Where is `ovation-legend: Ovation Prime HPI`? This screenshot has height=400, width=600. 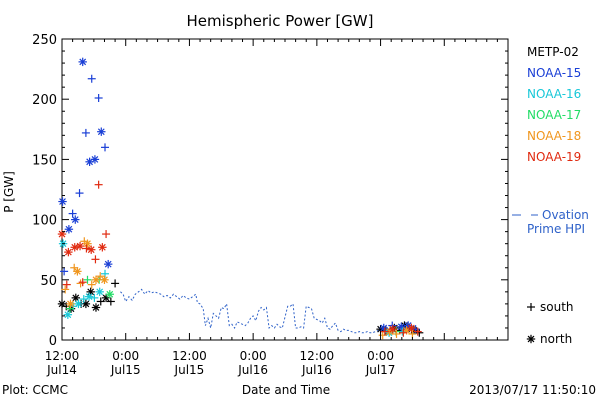 ovation-legend: Ovation Prime HPI is located at coordinates (550, 222).